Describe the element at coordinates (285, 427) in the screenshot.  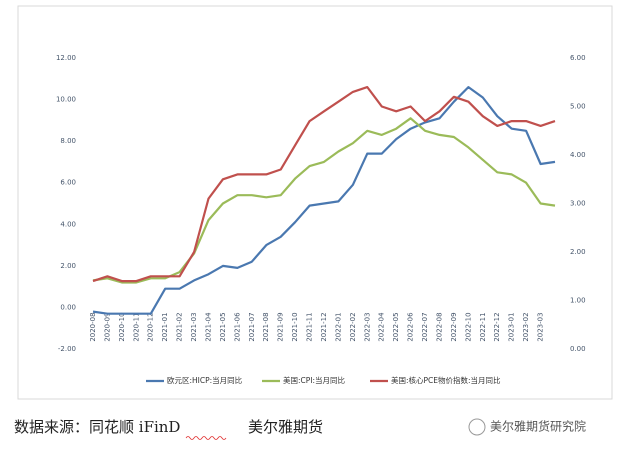
I see `company-text: 美尔雅期货` at that location.